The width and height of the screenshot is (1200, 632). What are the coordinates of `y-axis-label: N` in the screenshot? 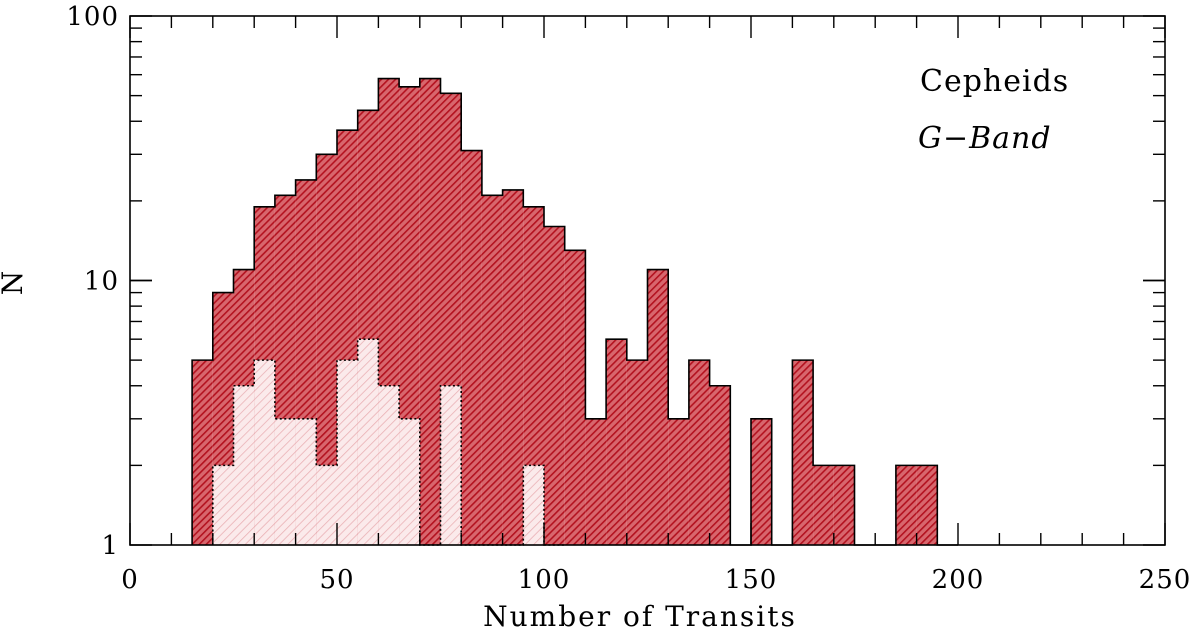 It's located at (14, 282).